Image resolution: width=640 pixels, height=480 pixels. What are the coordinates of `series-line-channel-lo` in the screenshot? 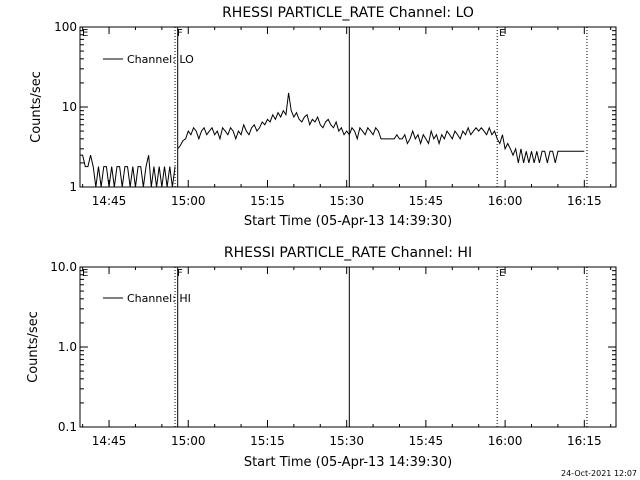 It's located at (381, 128).